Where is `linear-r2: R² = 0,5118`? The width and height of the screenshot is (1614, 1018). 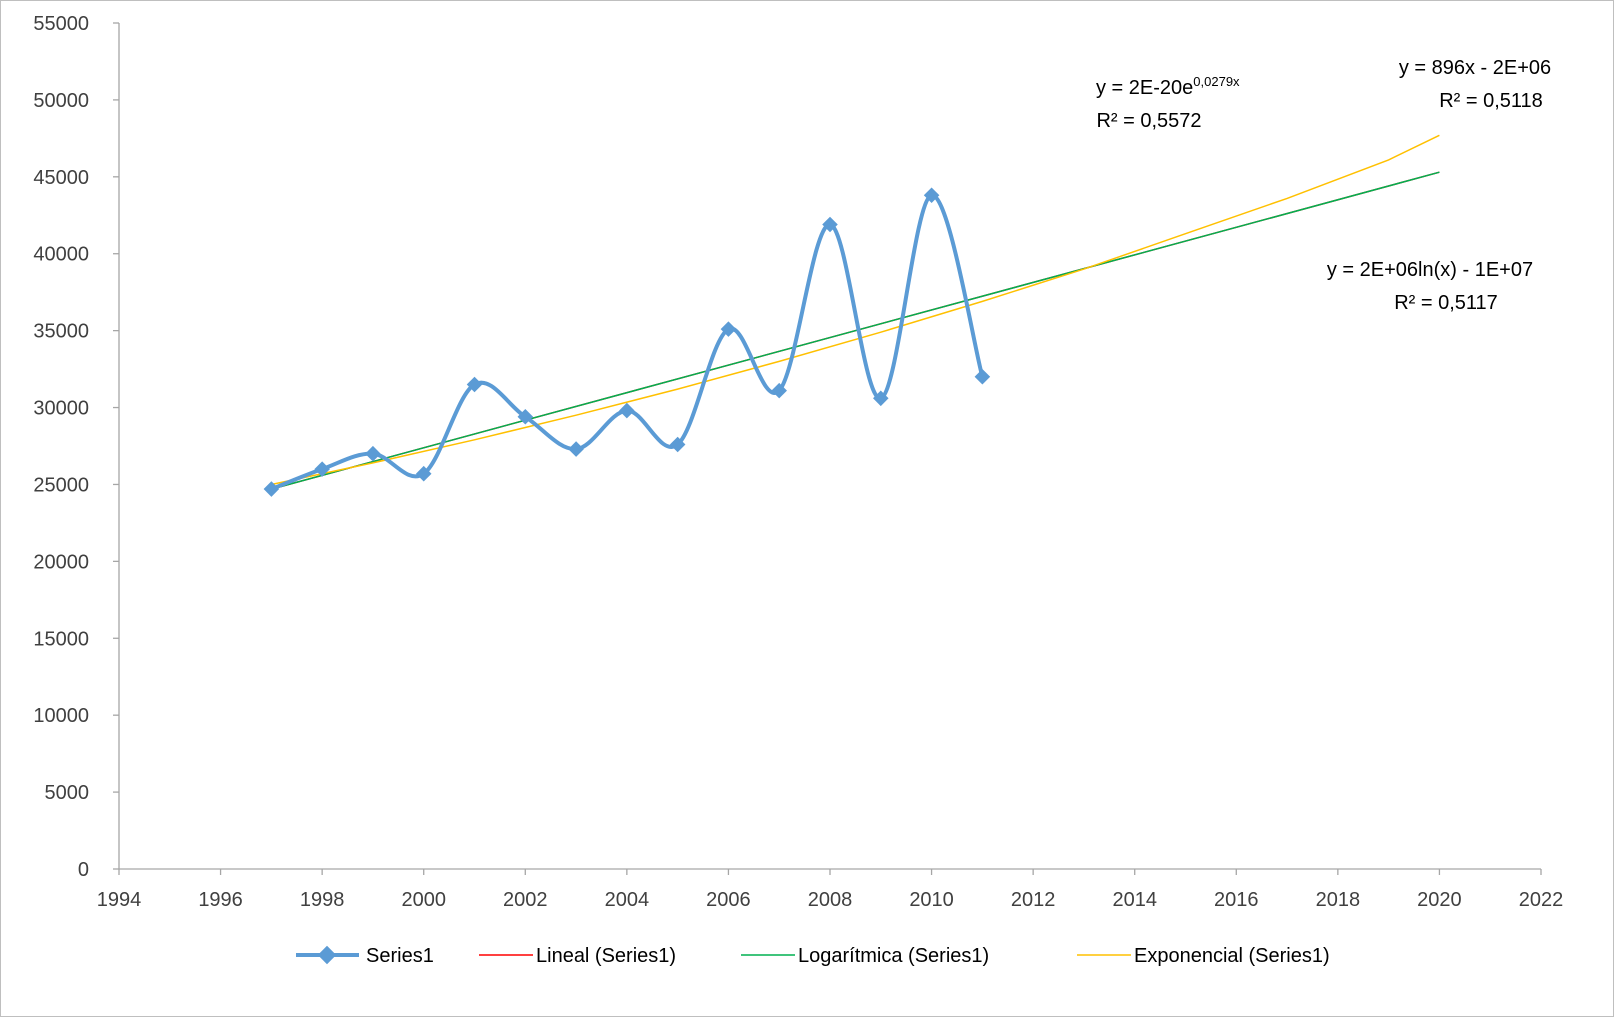 linear-r2: R² = 0,5118 is located at coordinates (1491, 101).